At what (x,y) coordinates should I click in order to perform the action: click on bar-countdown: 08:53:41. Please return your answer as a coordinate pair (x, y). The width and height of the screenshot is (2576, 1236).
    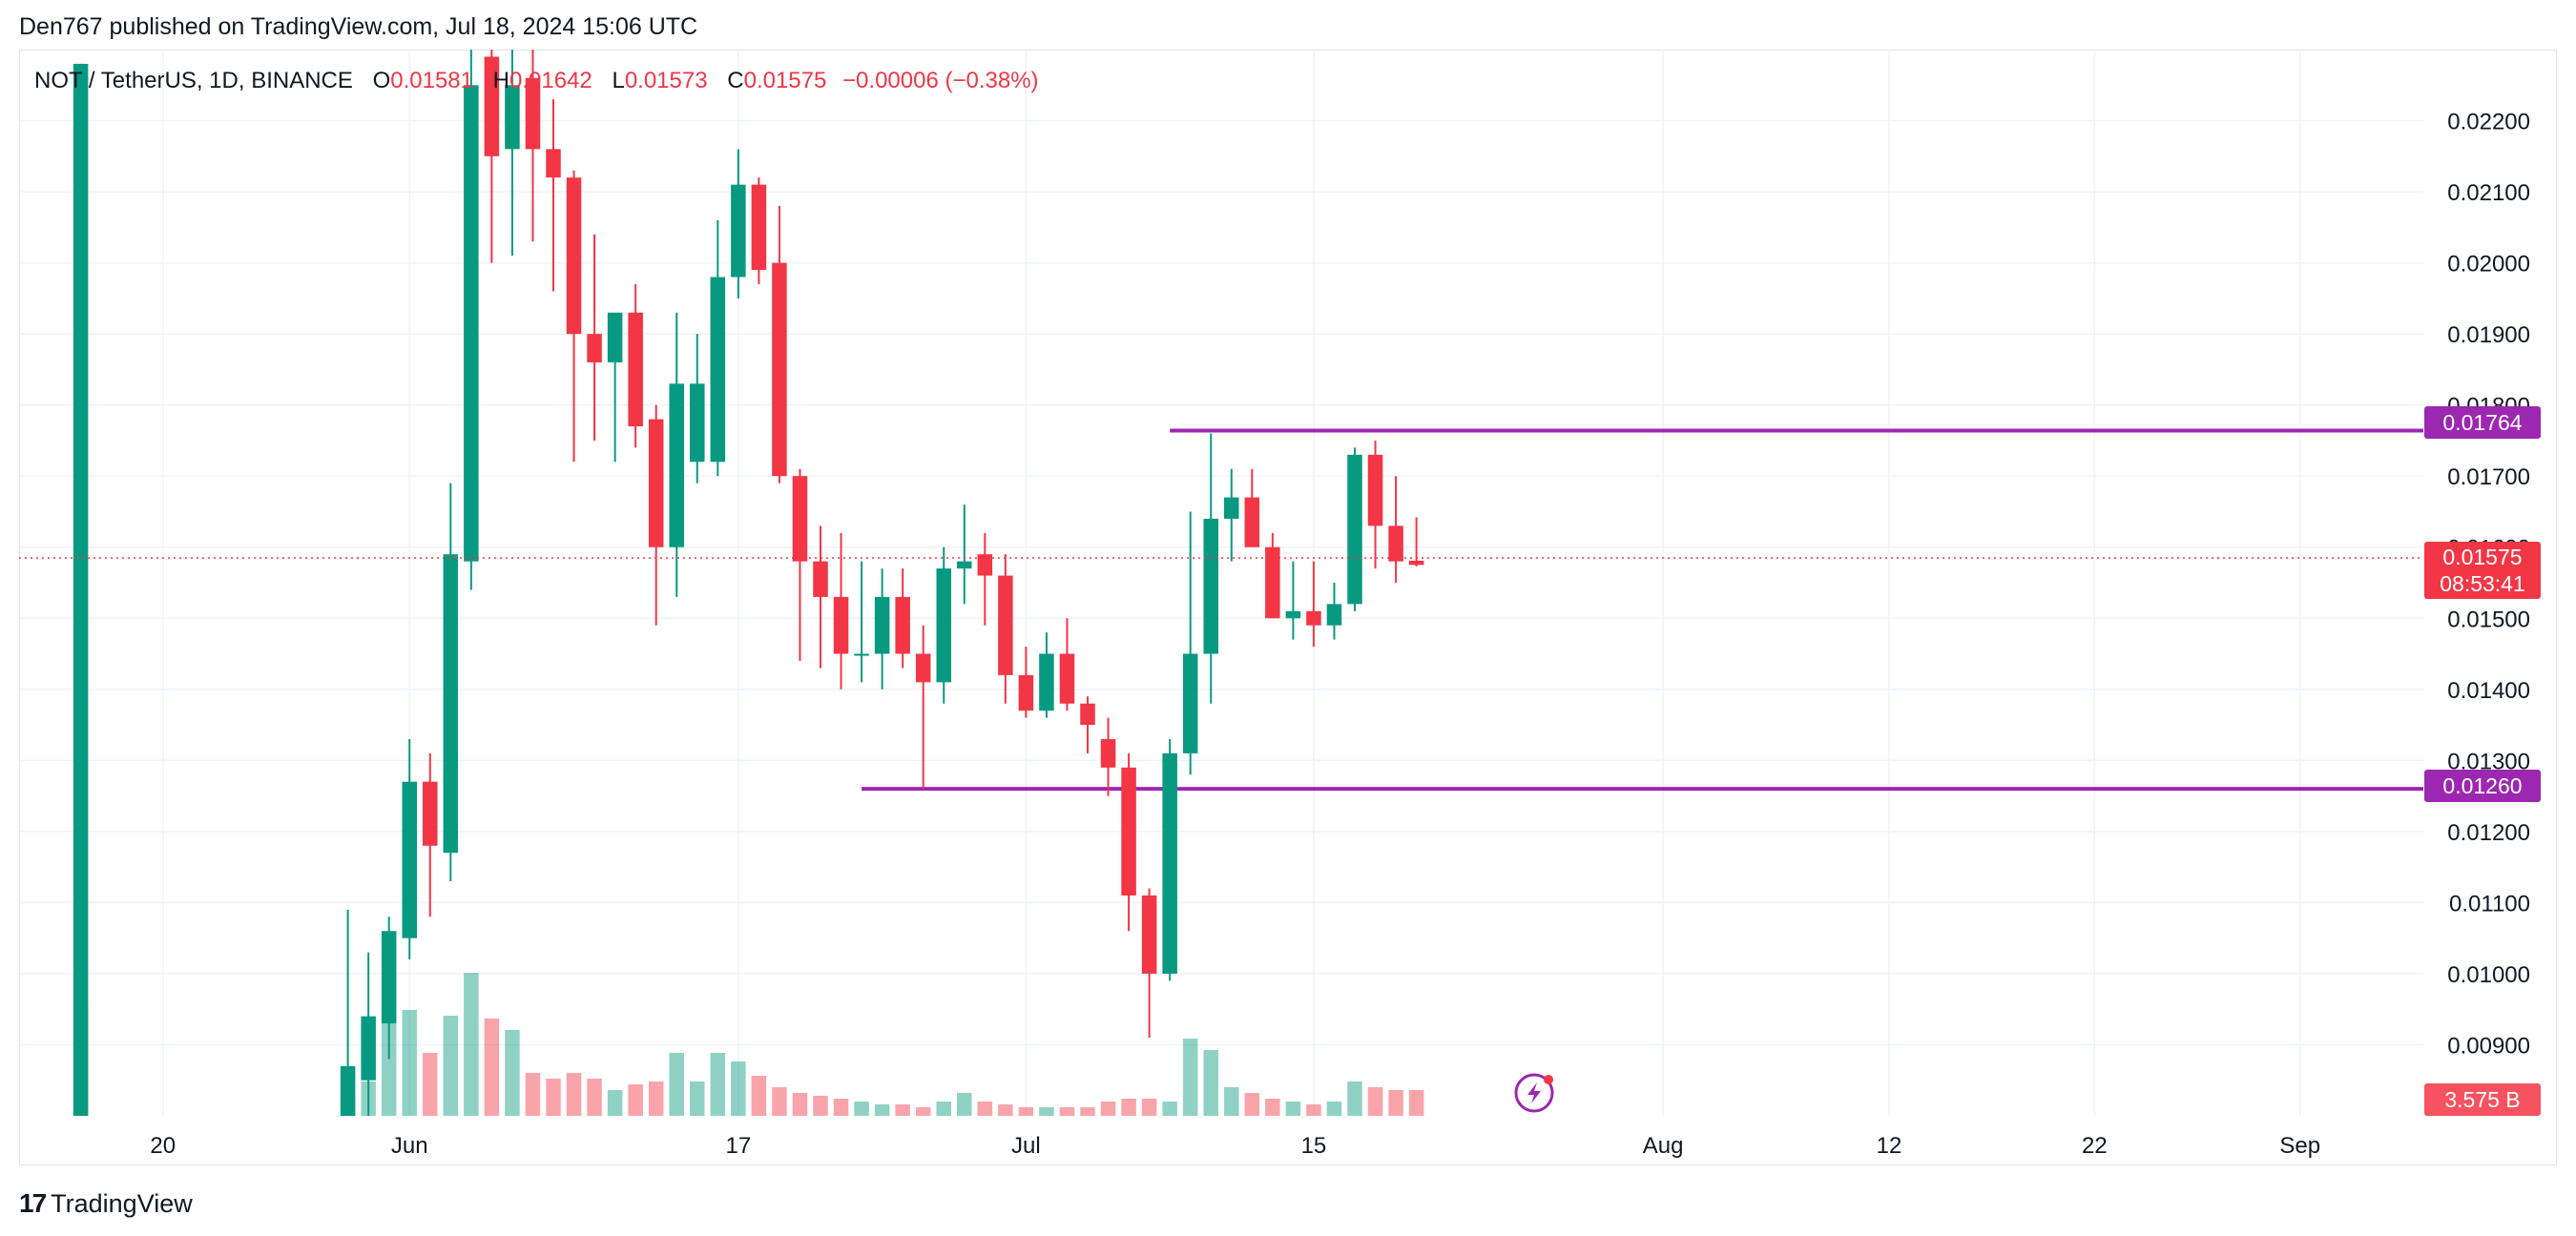
    Looking at the image, I should click on (2482, 583).